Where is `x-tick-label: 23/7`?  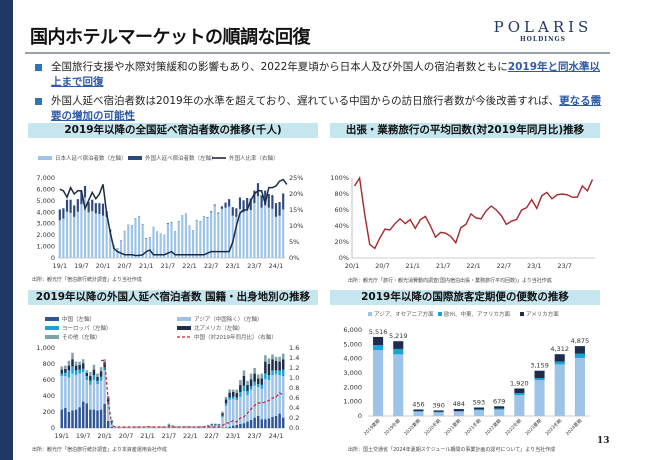
x-tick-label: 23/7 is located at coordinates (254, 436).